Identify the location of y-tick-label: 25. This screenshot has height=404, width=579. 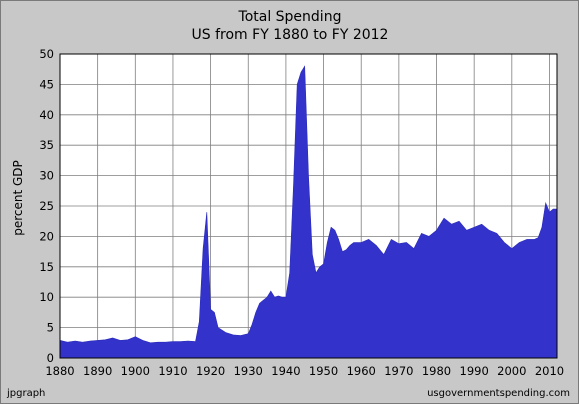
(46, 206).